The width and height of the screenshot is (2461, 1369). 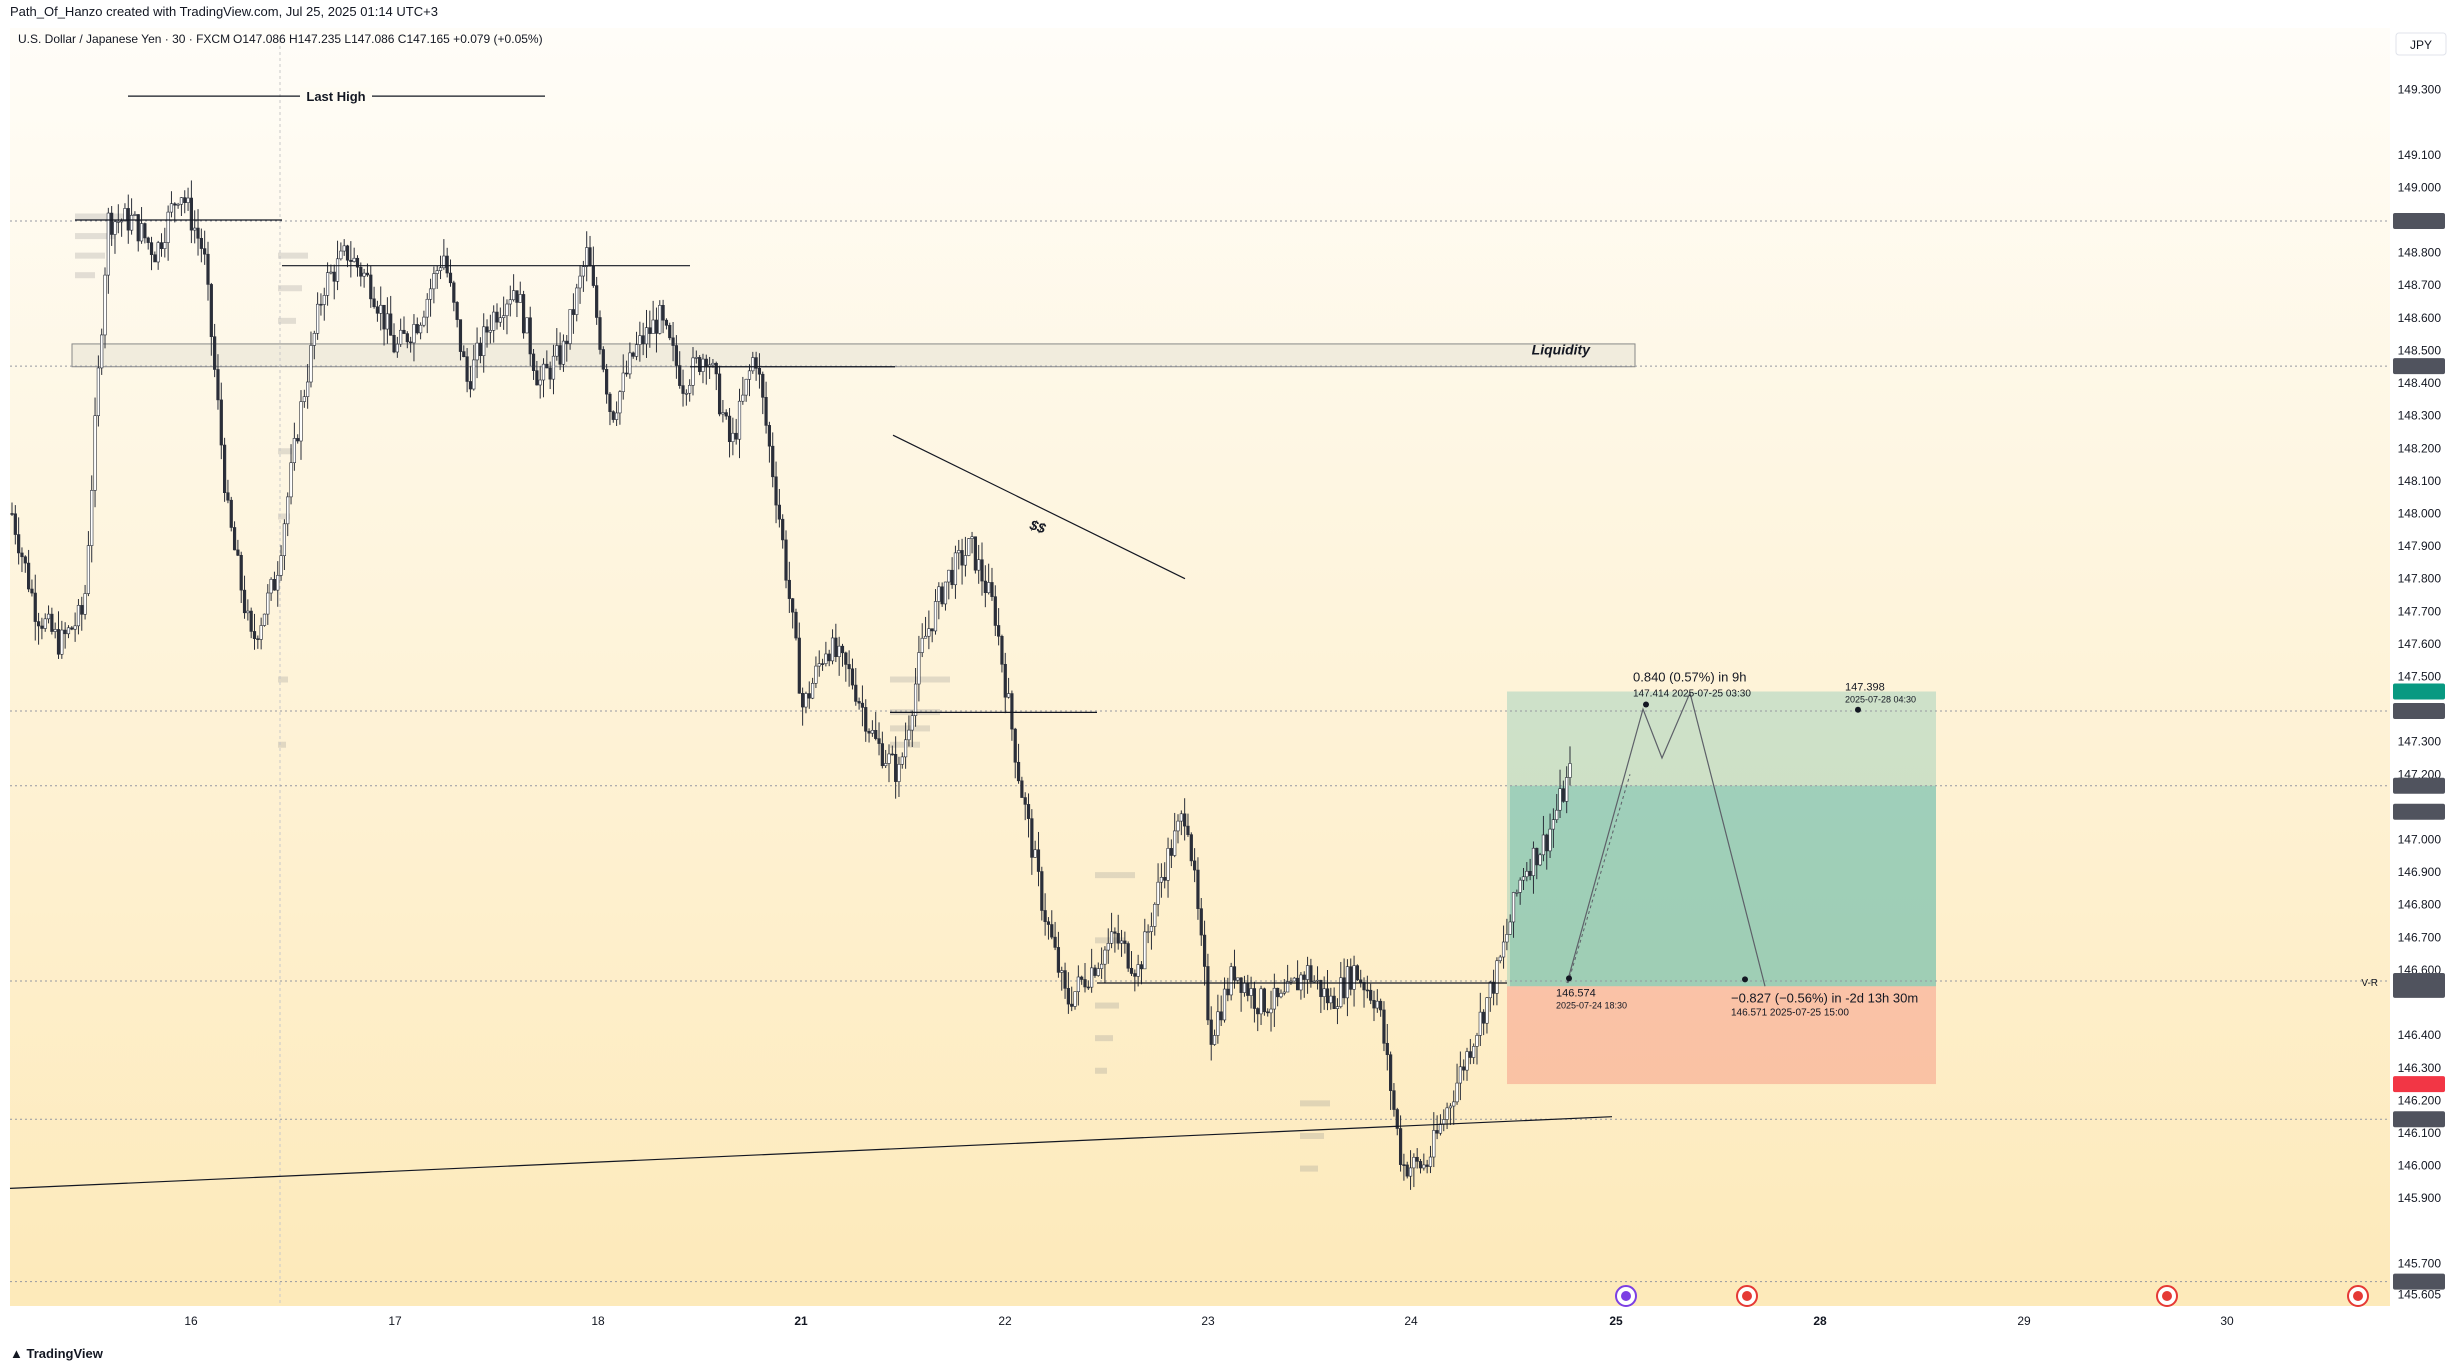 What do you see at coordinates (2420, 677) in the screenshot?
I see `price-tick-label: 147.500` at bounding box center [2420, 677].